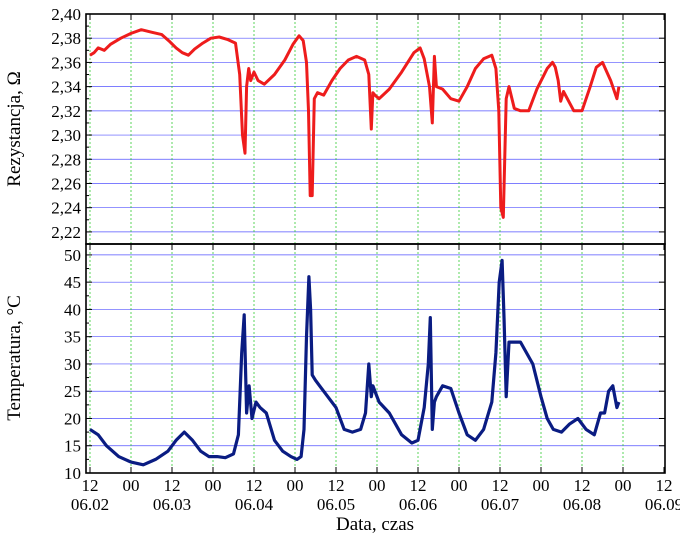 The height and width of the screenshot is (541, 680). What do you see at coordinates (66, 183) in the screenshot?
I see `resistance-y-tick-label: 2,26` at bounding box center [66, 183].